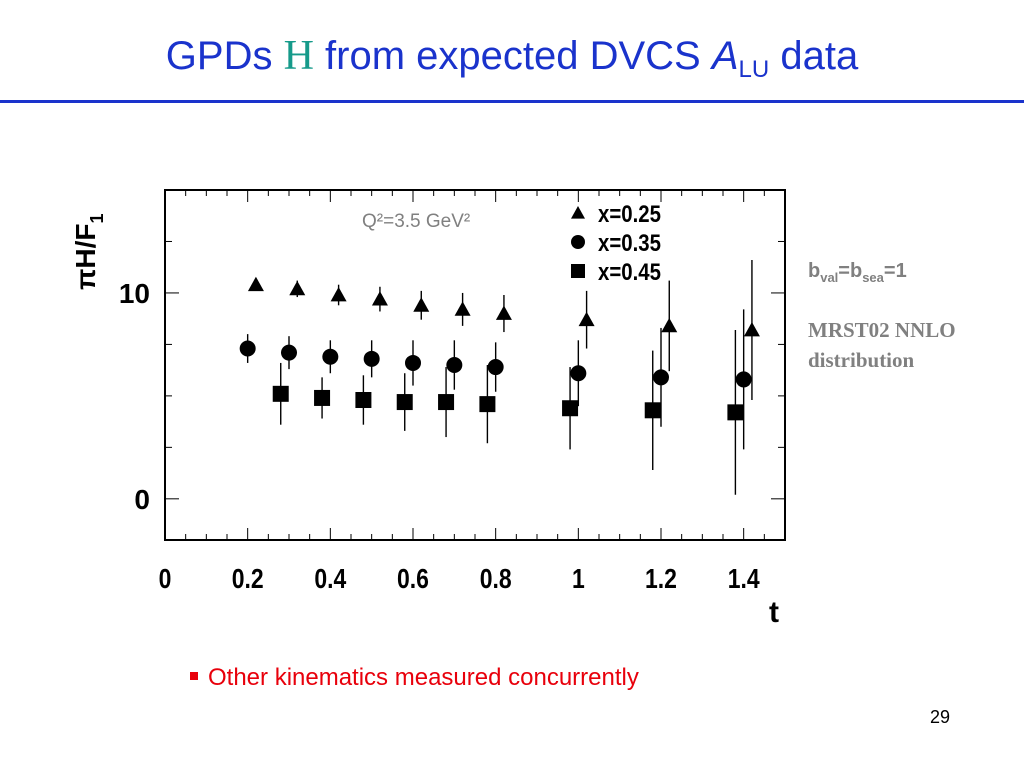  What do you see at coordinates (330, 579) in the screenshot?
I see `x-tick-label: 0.4` at bounding box center [330, 579].